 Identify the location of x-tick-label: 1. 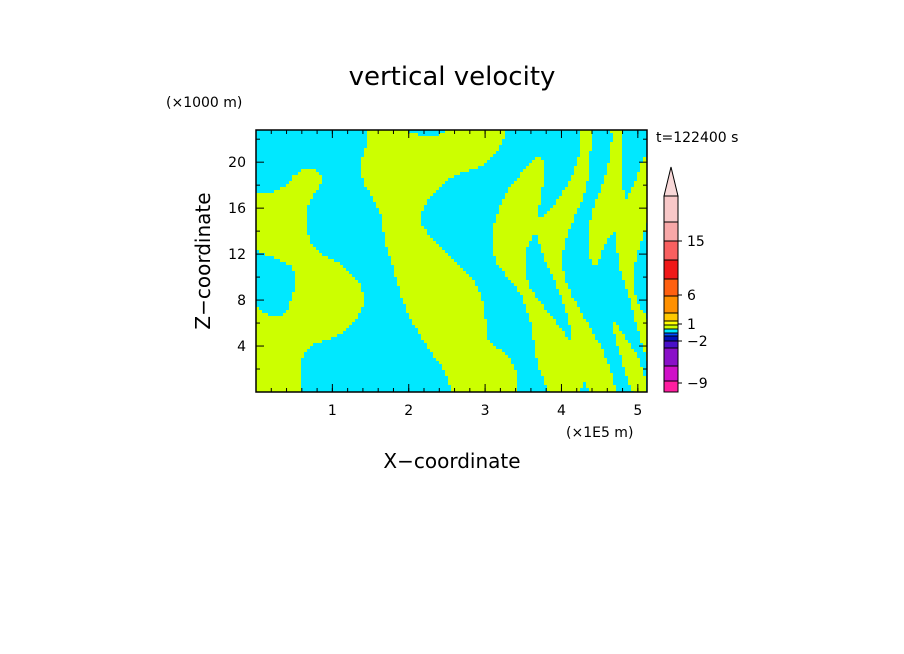
(332, 411).